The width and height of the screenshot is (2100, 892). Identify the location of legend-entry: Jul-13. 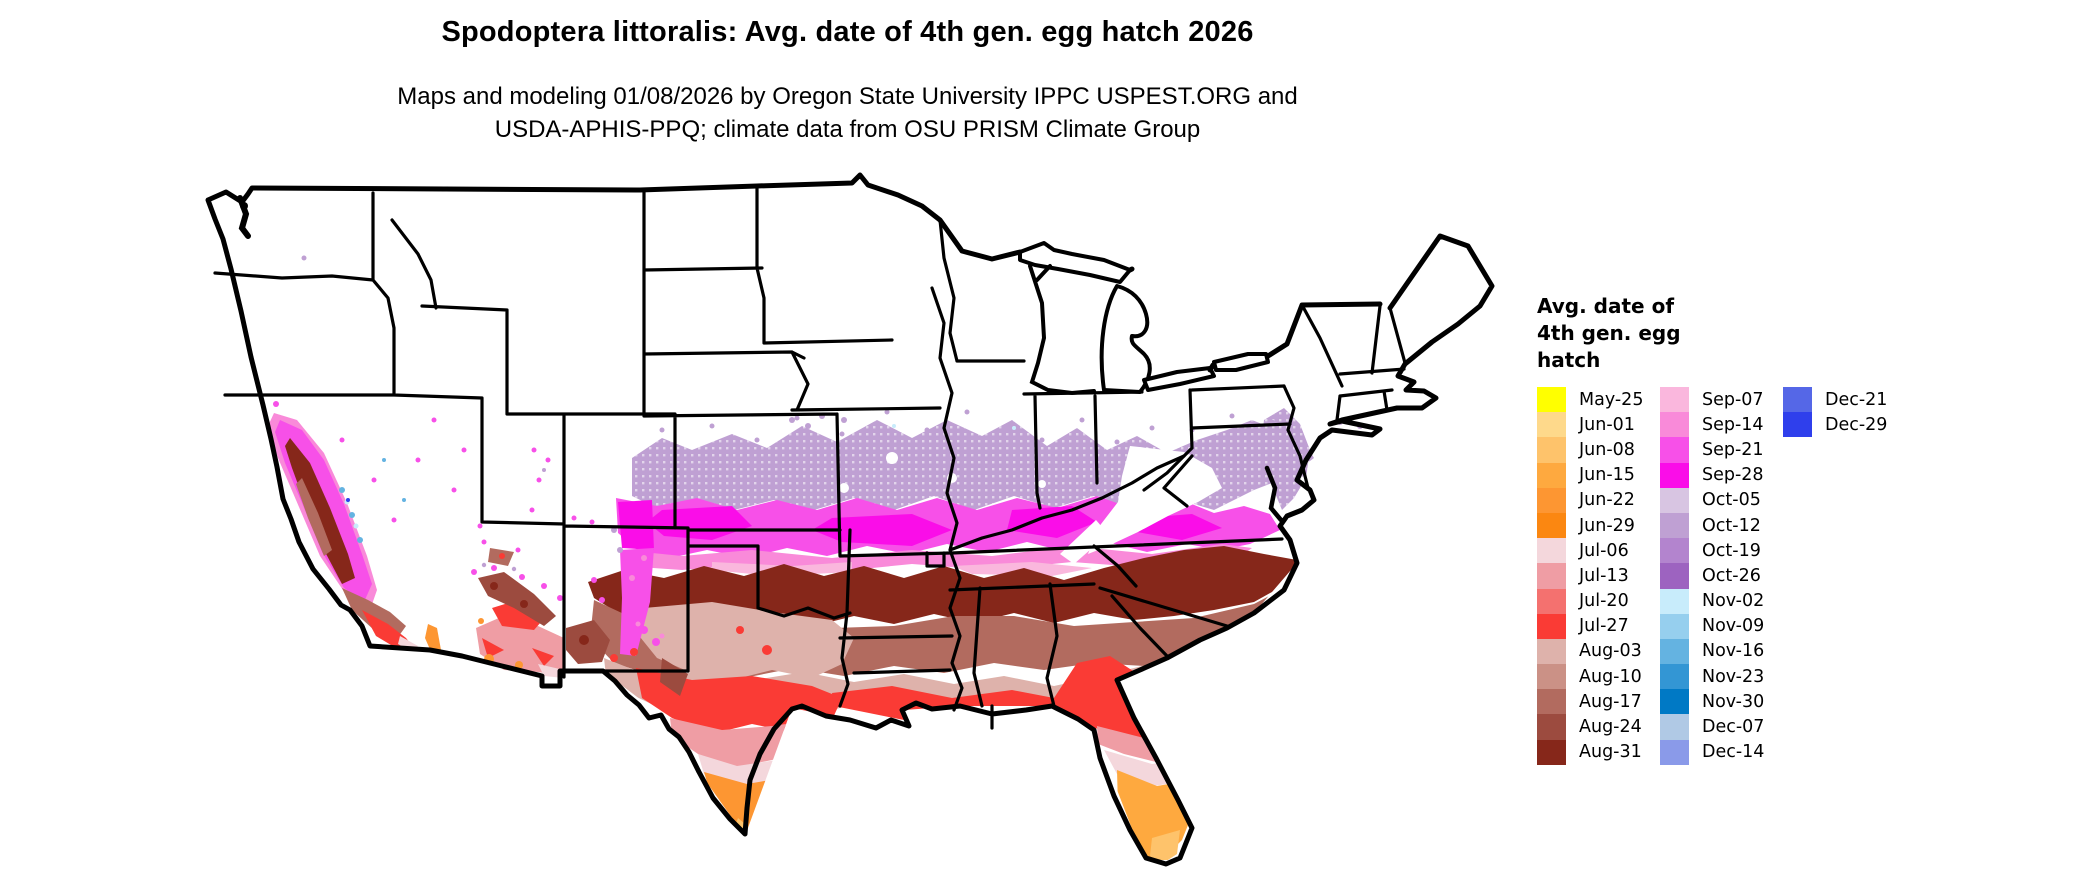
(1598, 576).